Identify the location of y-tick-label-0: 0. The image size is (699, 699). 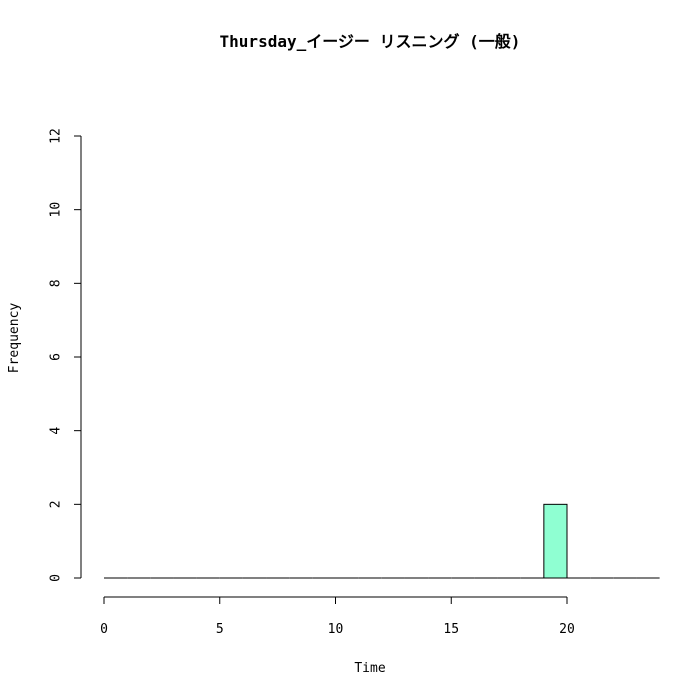
(56, 578).